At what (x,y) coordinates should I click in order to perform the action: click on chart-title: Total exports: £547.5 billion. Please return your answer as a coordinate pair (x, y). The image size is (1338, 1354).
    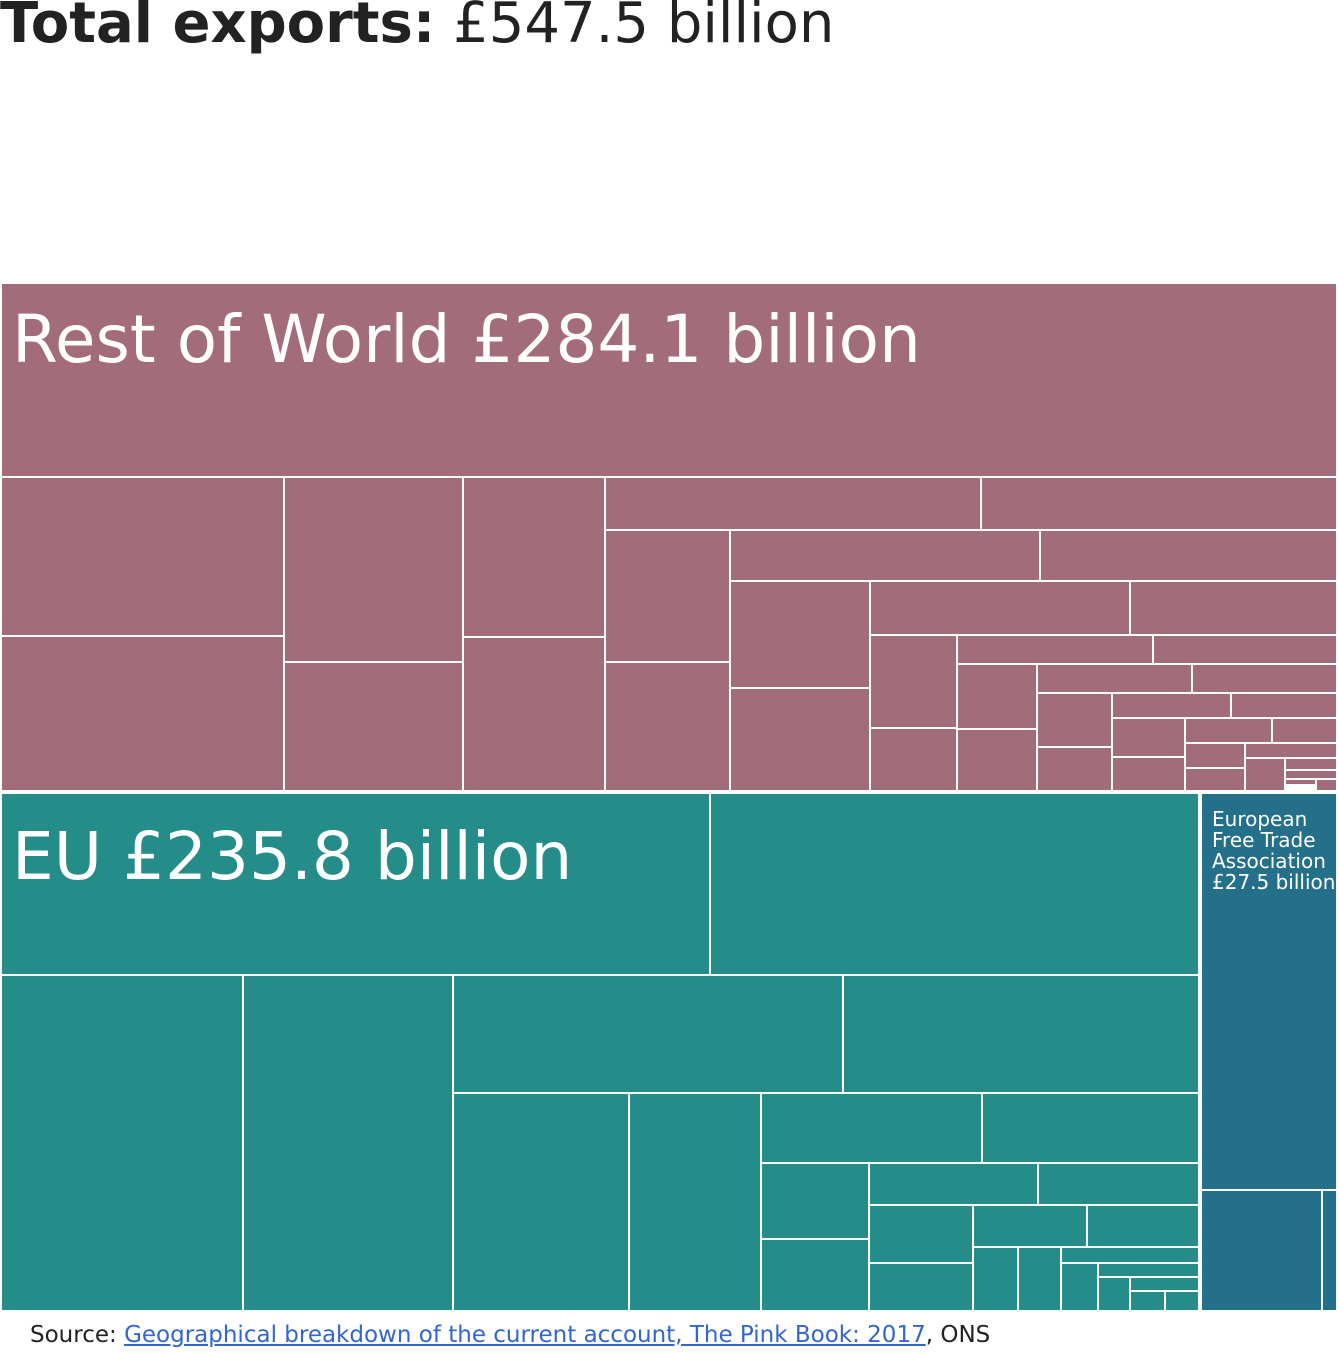
    Looking at the image, I should click on (417, 28).